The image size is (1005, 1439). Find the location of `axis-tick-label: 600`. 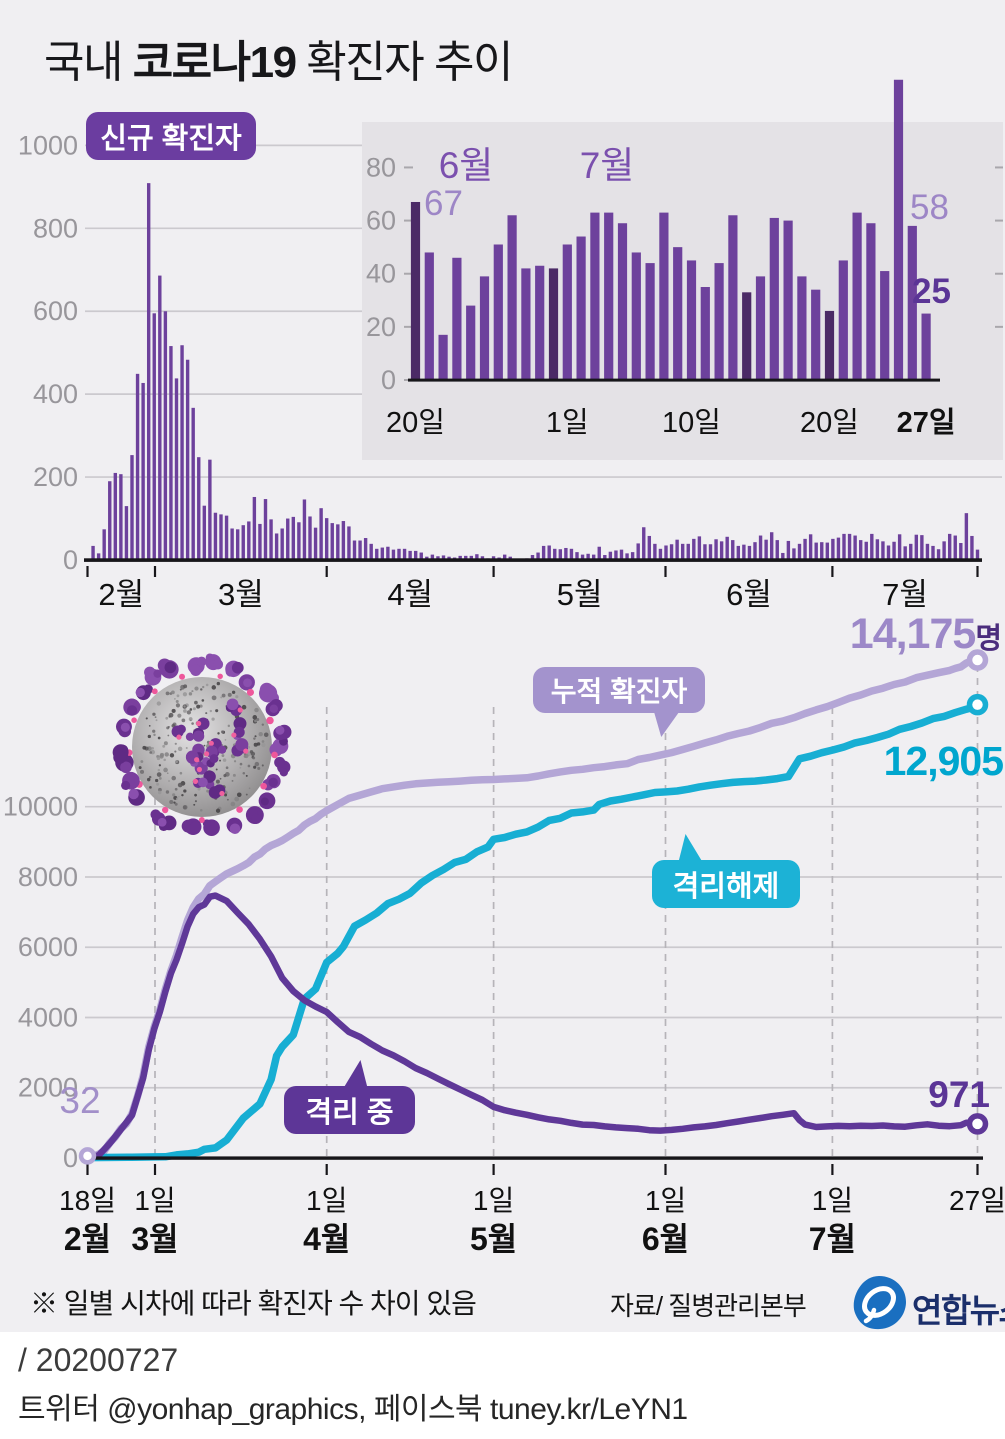

axis-tick-label: 600 is located at coordinates (55, 311).